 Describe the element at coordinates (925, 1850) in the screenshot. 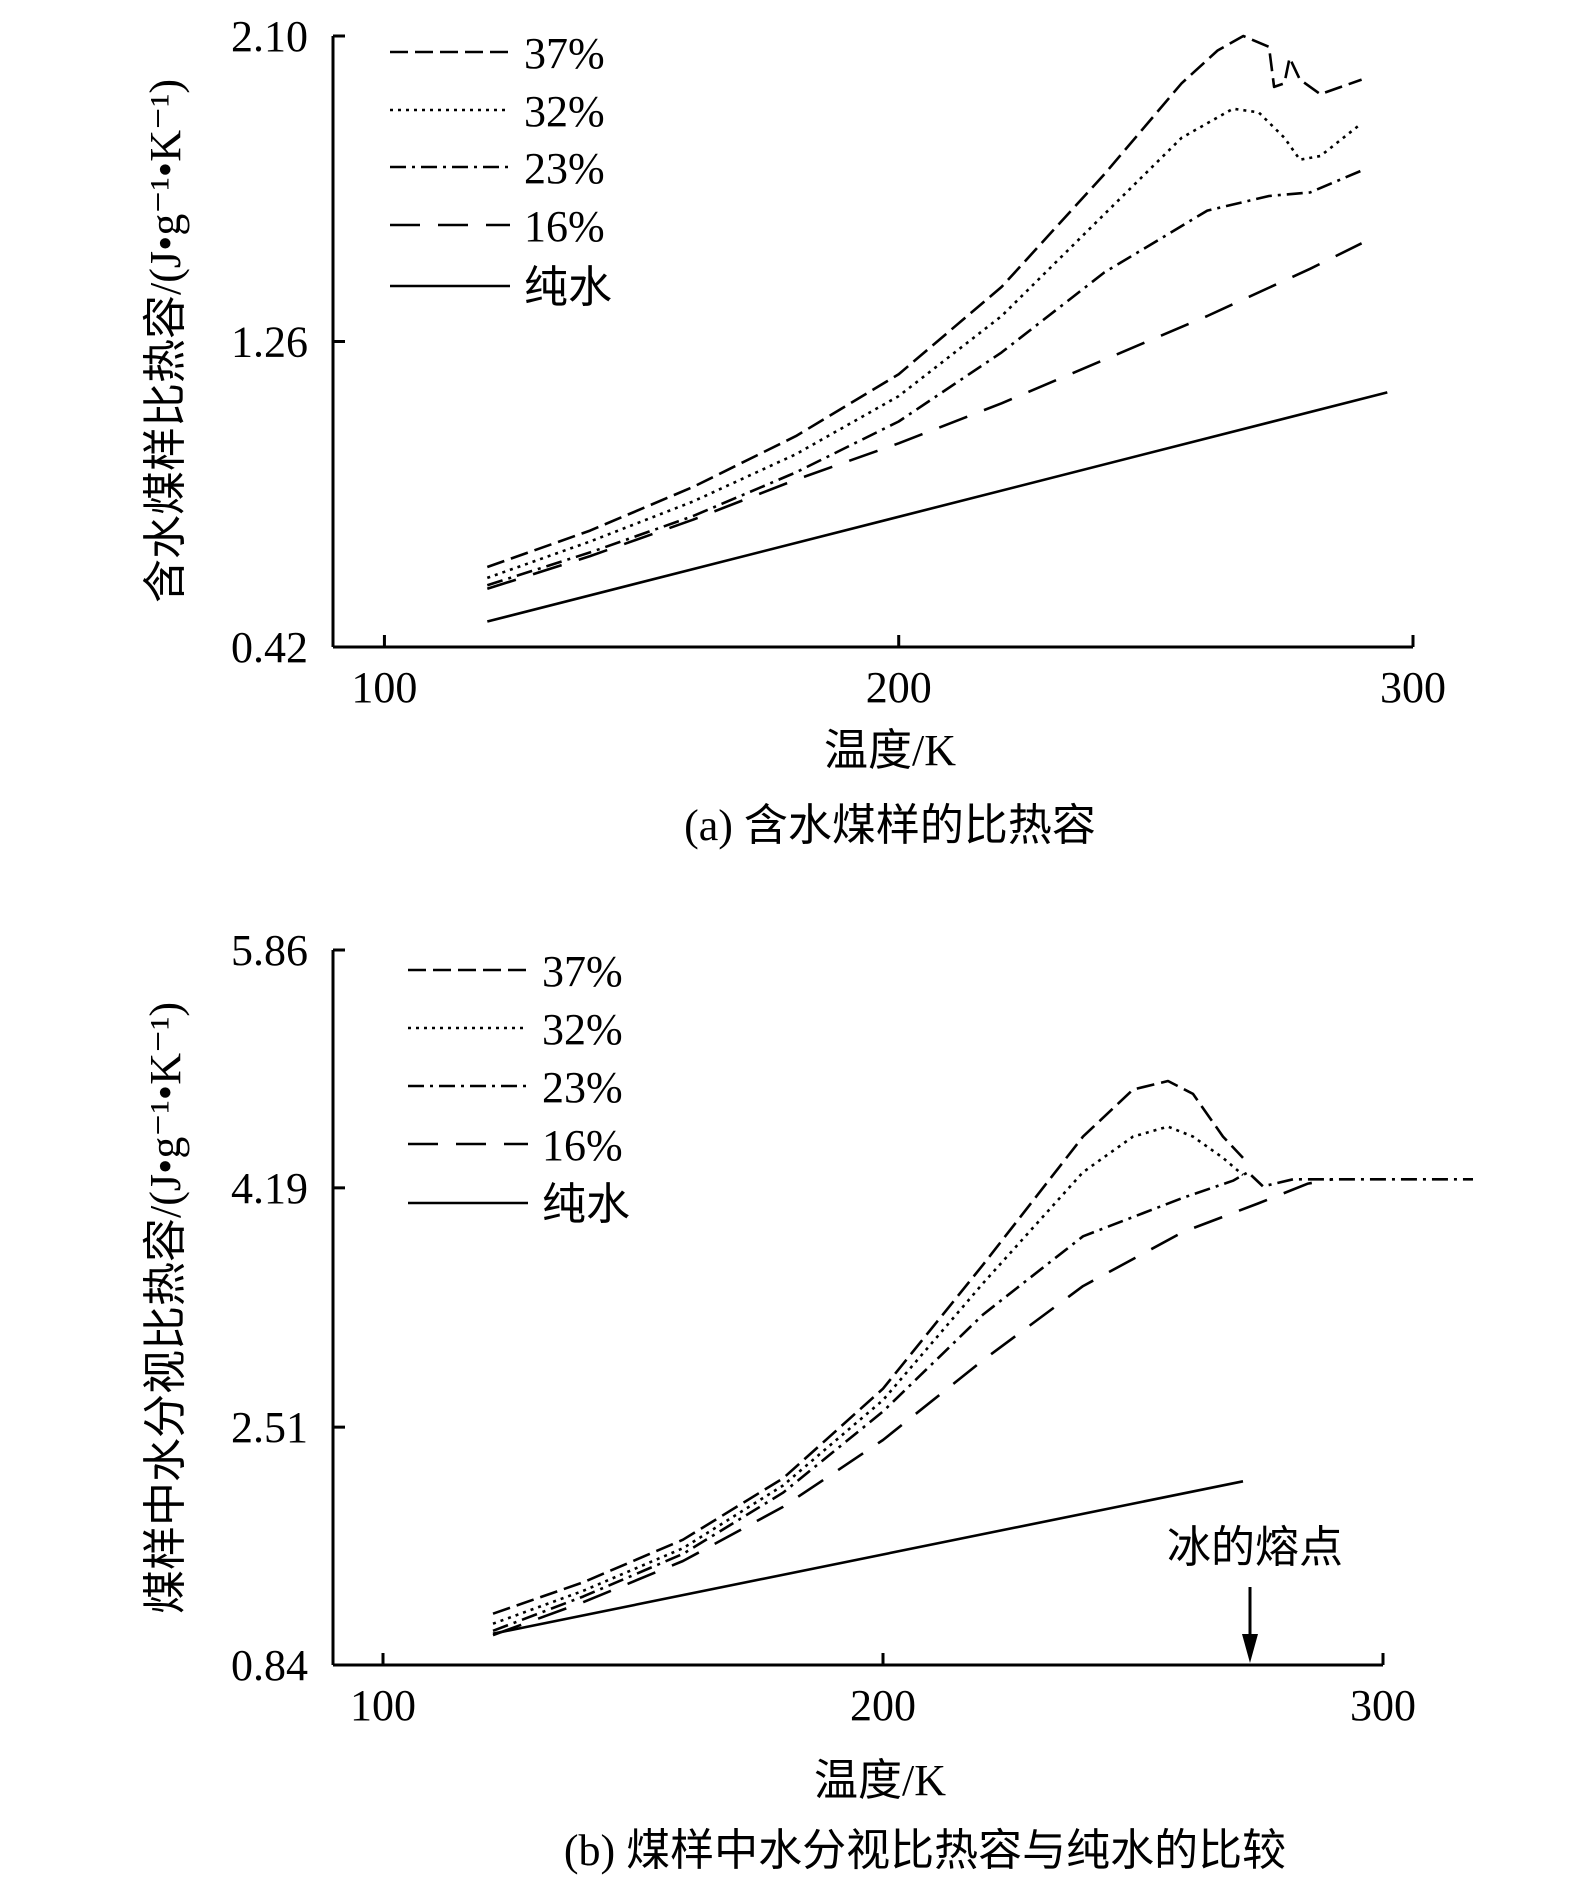

I see `panel-b-caption: (b) 煤样中水分视比热容与纯水的比较` at that location.